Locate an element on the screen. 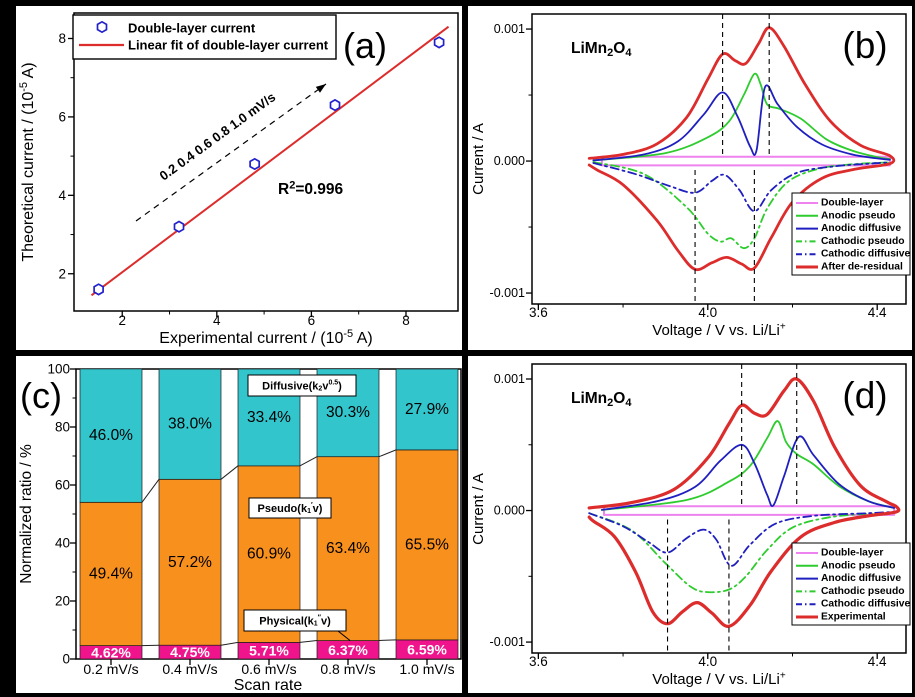 The height and width of the screenshot is (697, 915). bar-percentage-label: 33.4% is located at coordinates (269, 417).